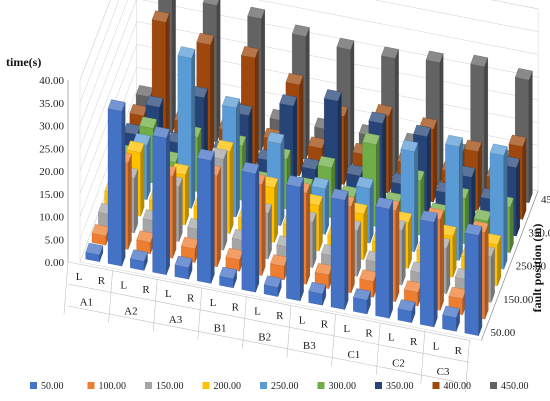 This screenshot has width=550, height=401. What do you see at coordinates (55, 240) in the screenshot?
I see `y-tick-label: 5.00` at bounding box center [55, 240].